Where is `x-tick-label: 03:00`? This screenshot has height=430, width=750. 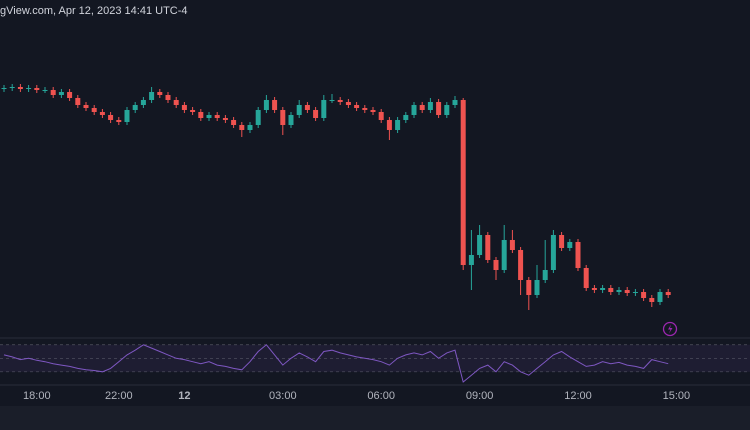
x-tick-label: 03:00 is located at coordinates (283, 396).